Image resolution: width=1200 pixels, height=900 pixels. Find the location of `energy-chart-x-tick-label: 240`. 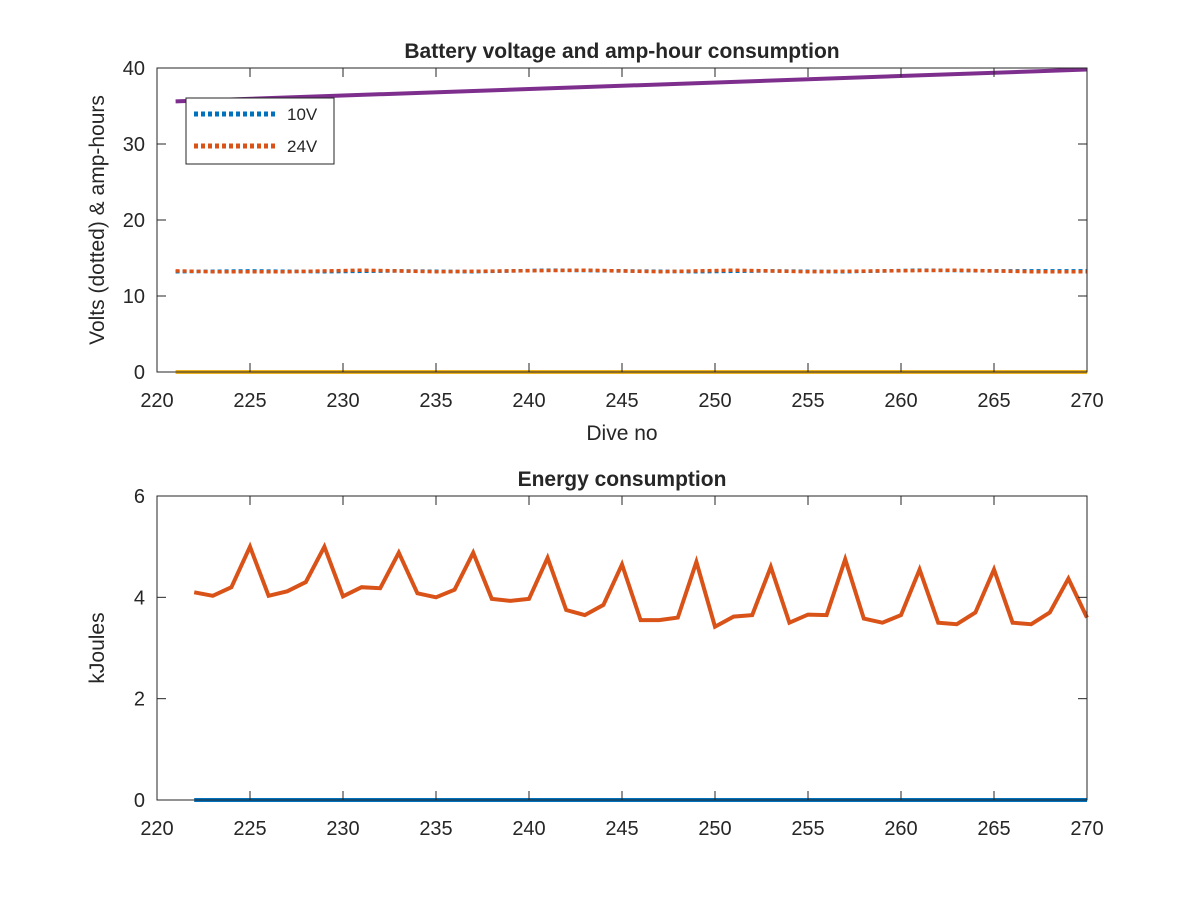

energy-chart-x-tick-label: 240 is located at coordinates (528, 829).